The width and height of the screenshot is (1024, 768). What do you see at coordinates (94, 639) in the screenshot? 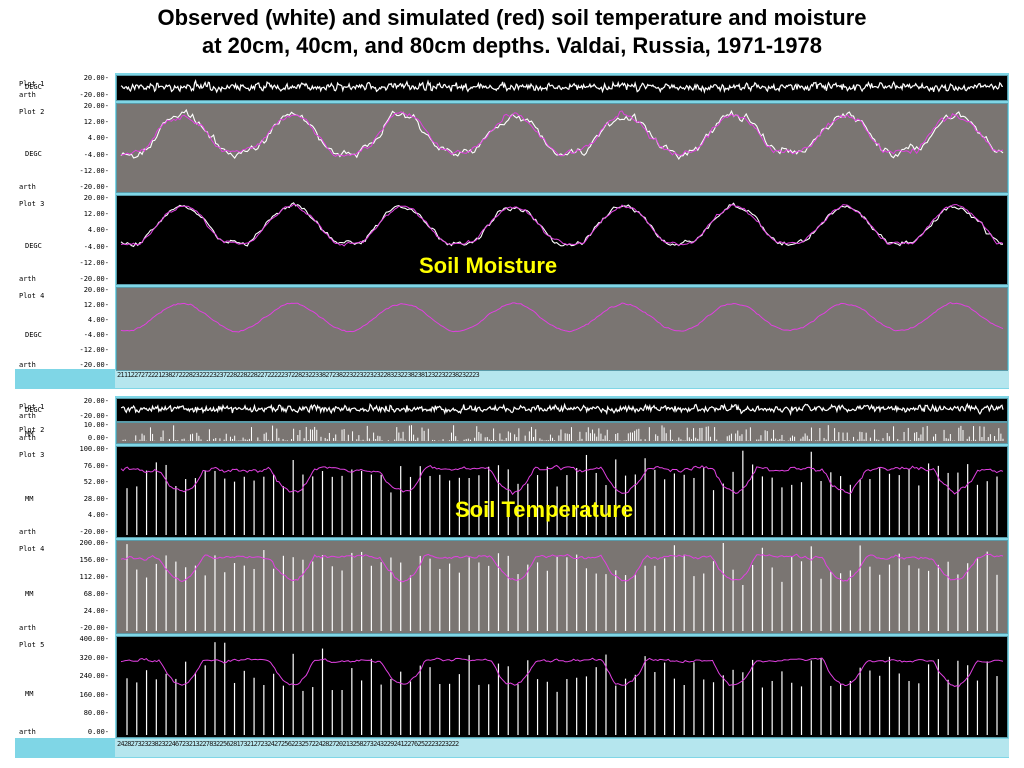
I see `plot-bottom-5-tick: 400.00-` at bounding box center [94, 639].